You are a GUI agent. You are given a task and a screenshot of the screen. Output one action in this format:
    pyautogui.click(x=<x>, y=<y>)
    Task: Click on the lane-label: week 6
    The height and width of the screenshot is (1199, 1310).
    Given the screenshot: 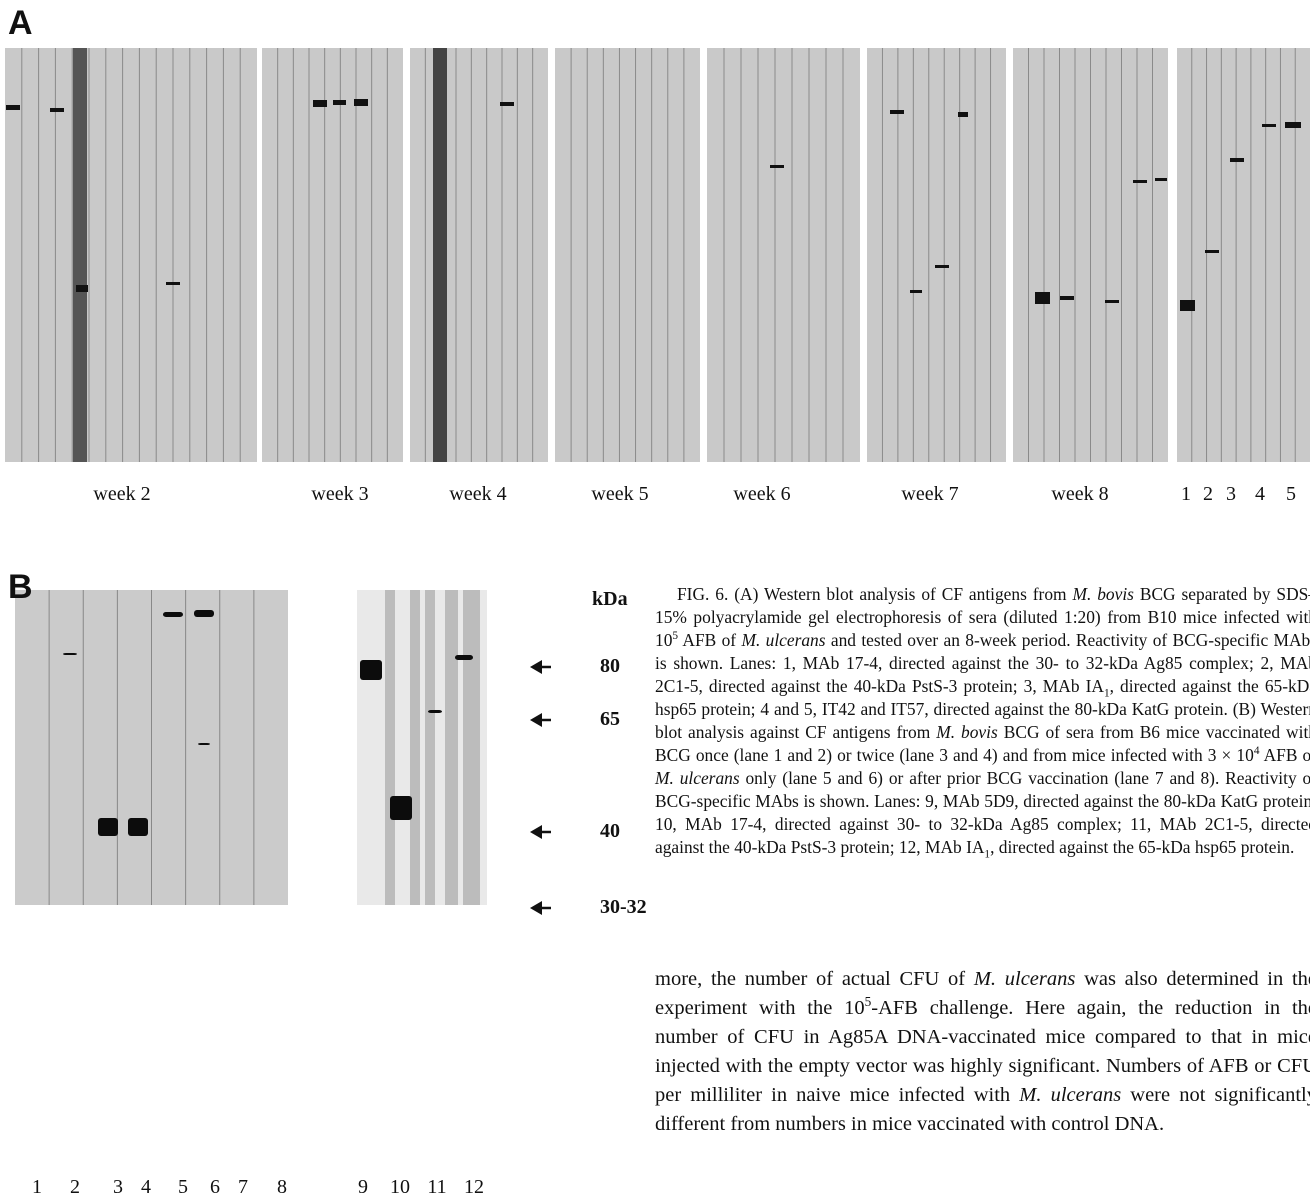 What is the action you would take?
    pyautogui.click(x=762, y=494)
    